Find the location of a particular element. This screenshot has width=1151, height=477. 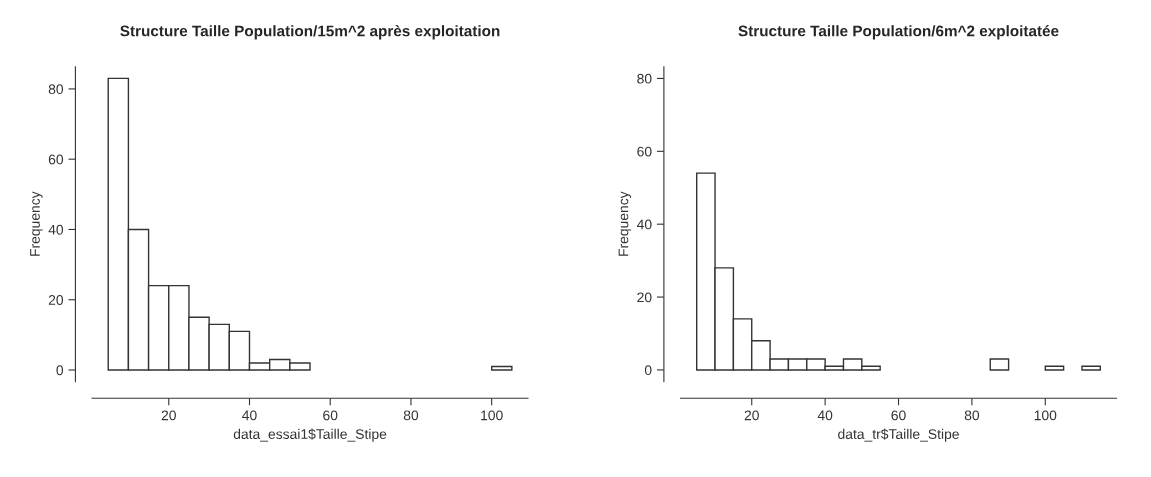

x-axis-title: data_tr$Taille_Stipe is located at coordinates (898, 435).